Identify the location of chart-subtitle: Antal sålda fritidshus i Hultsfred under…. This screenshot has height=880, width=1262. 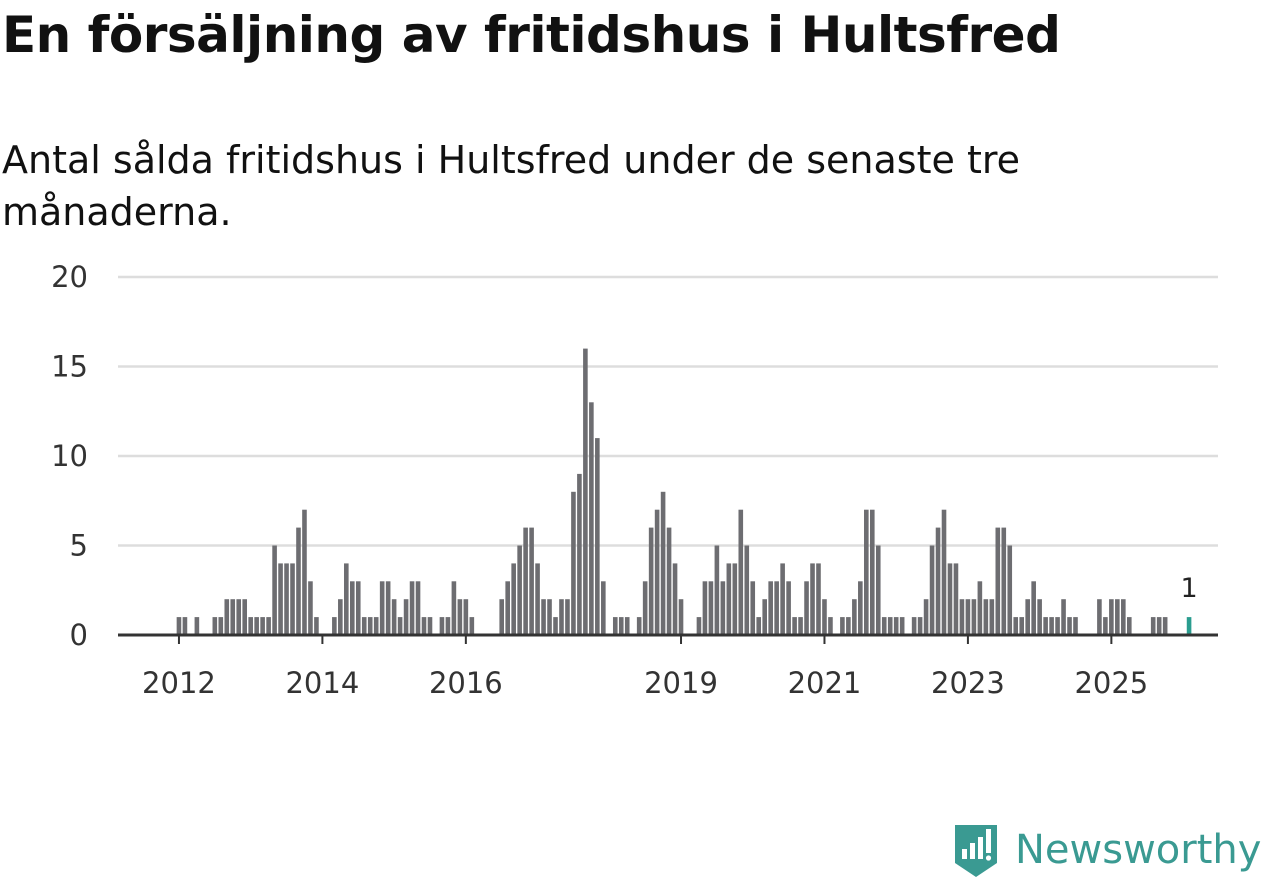
(511, 186).